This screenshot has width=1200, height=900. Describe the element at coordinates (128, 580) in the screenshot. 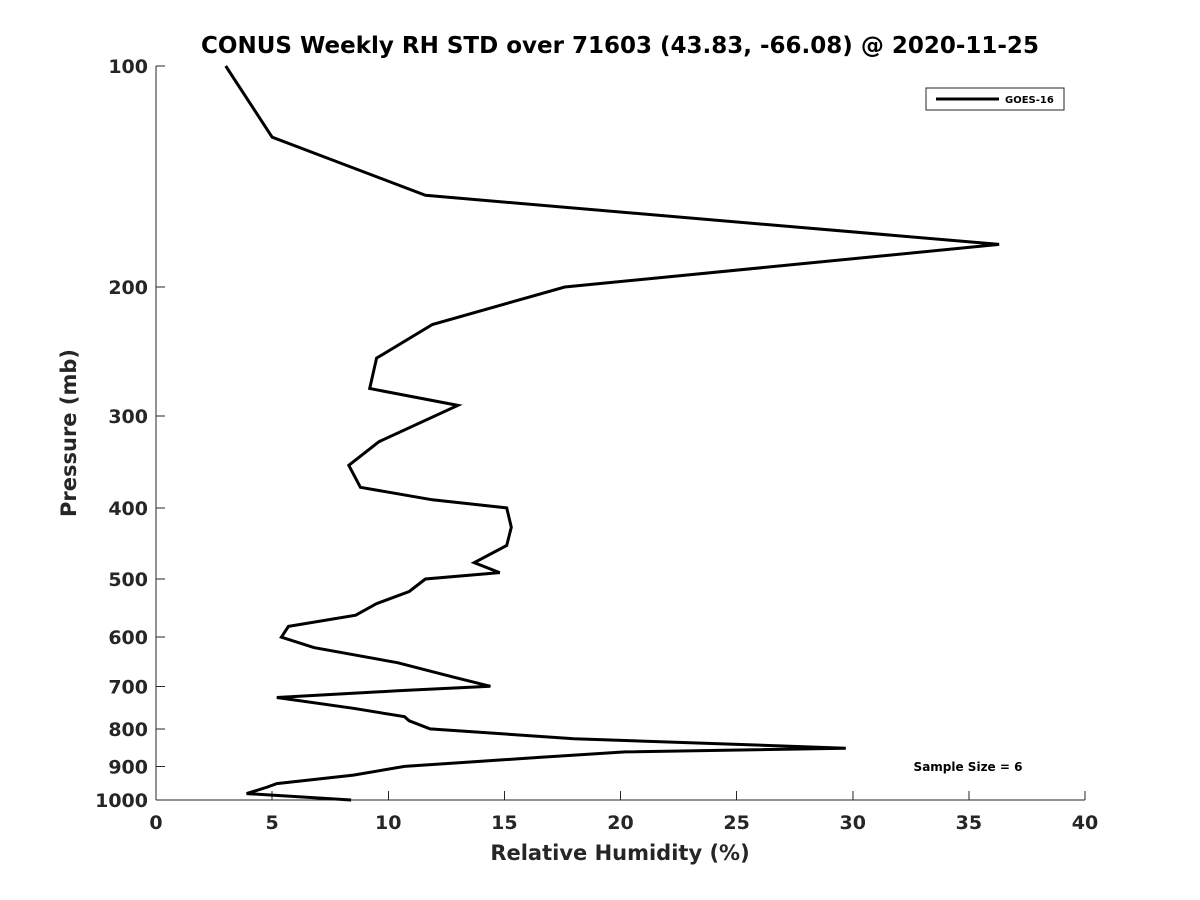

I see `y-tick-label: 500` at that location.